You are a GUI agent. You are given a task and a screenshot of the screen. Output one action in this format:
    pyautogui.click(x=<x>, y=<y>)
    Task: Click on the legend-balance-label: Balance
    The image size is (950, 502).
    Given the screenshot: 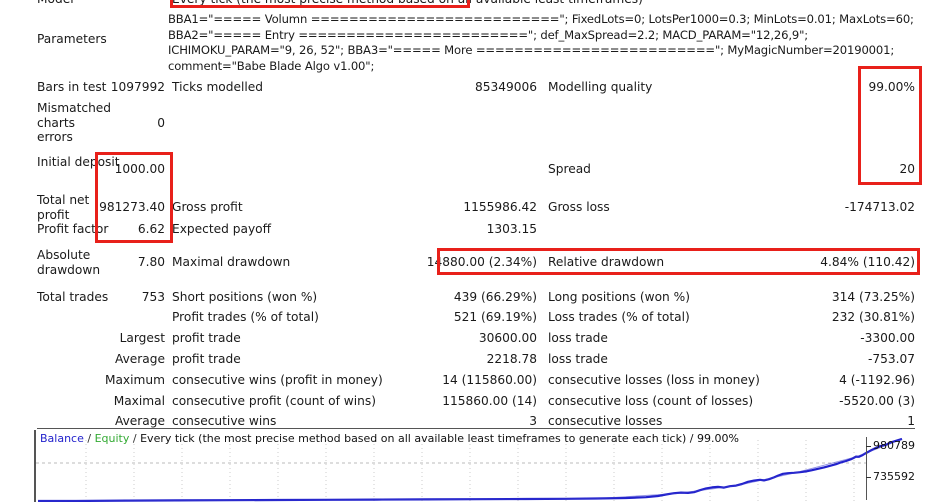 What is the action you would take?
    pyautogui.click(x=62, y=438)
    